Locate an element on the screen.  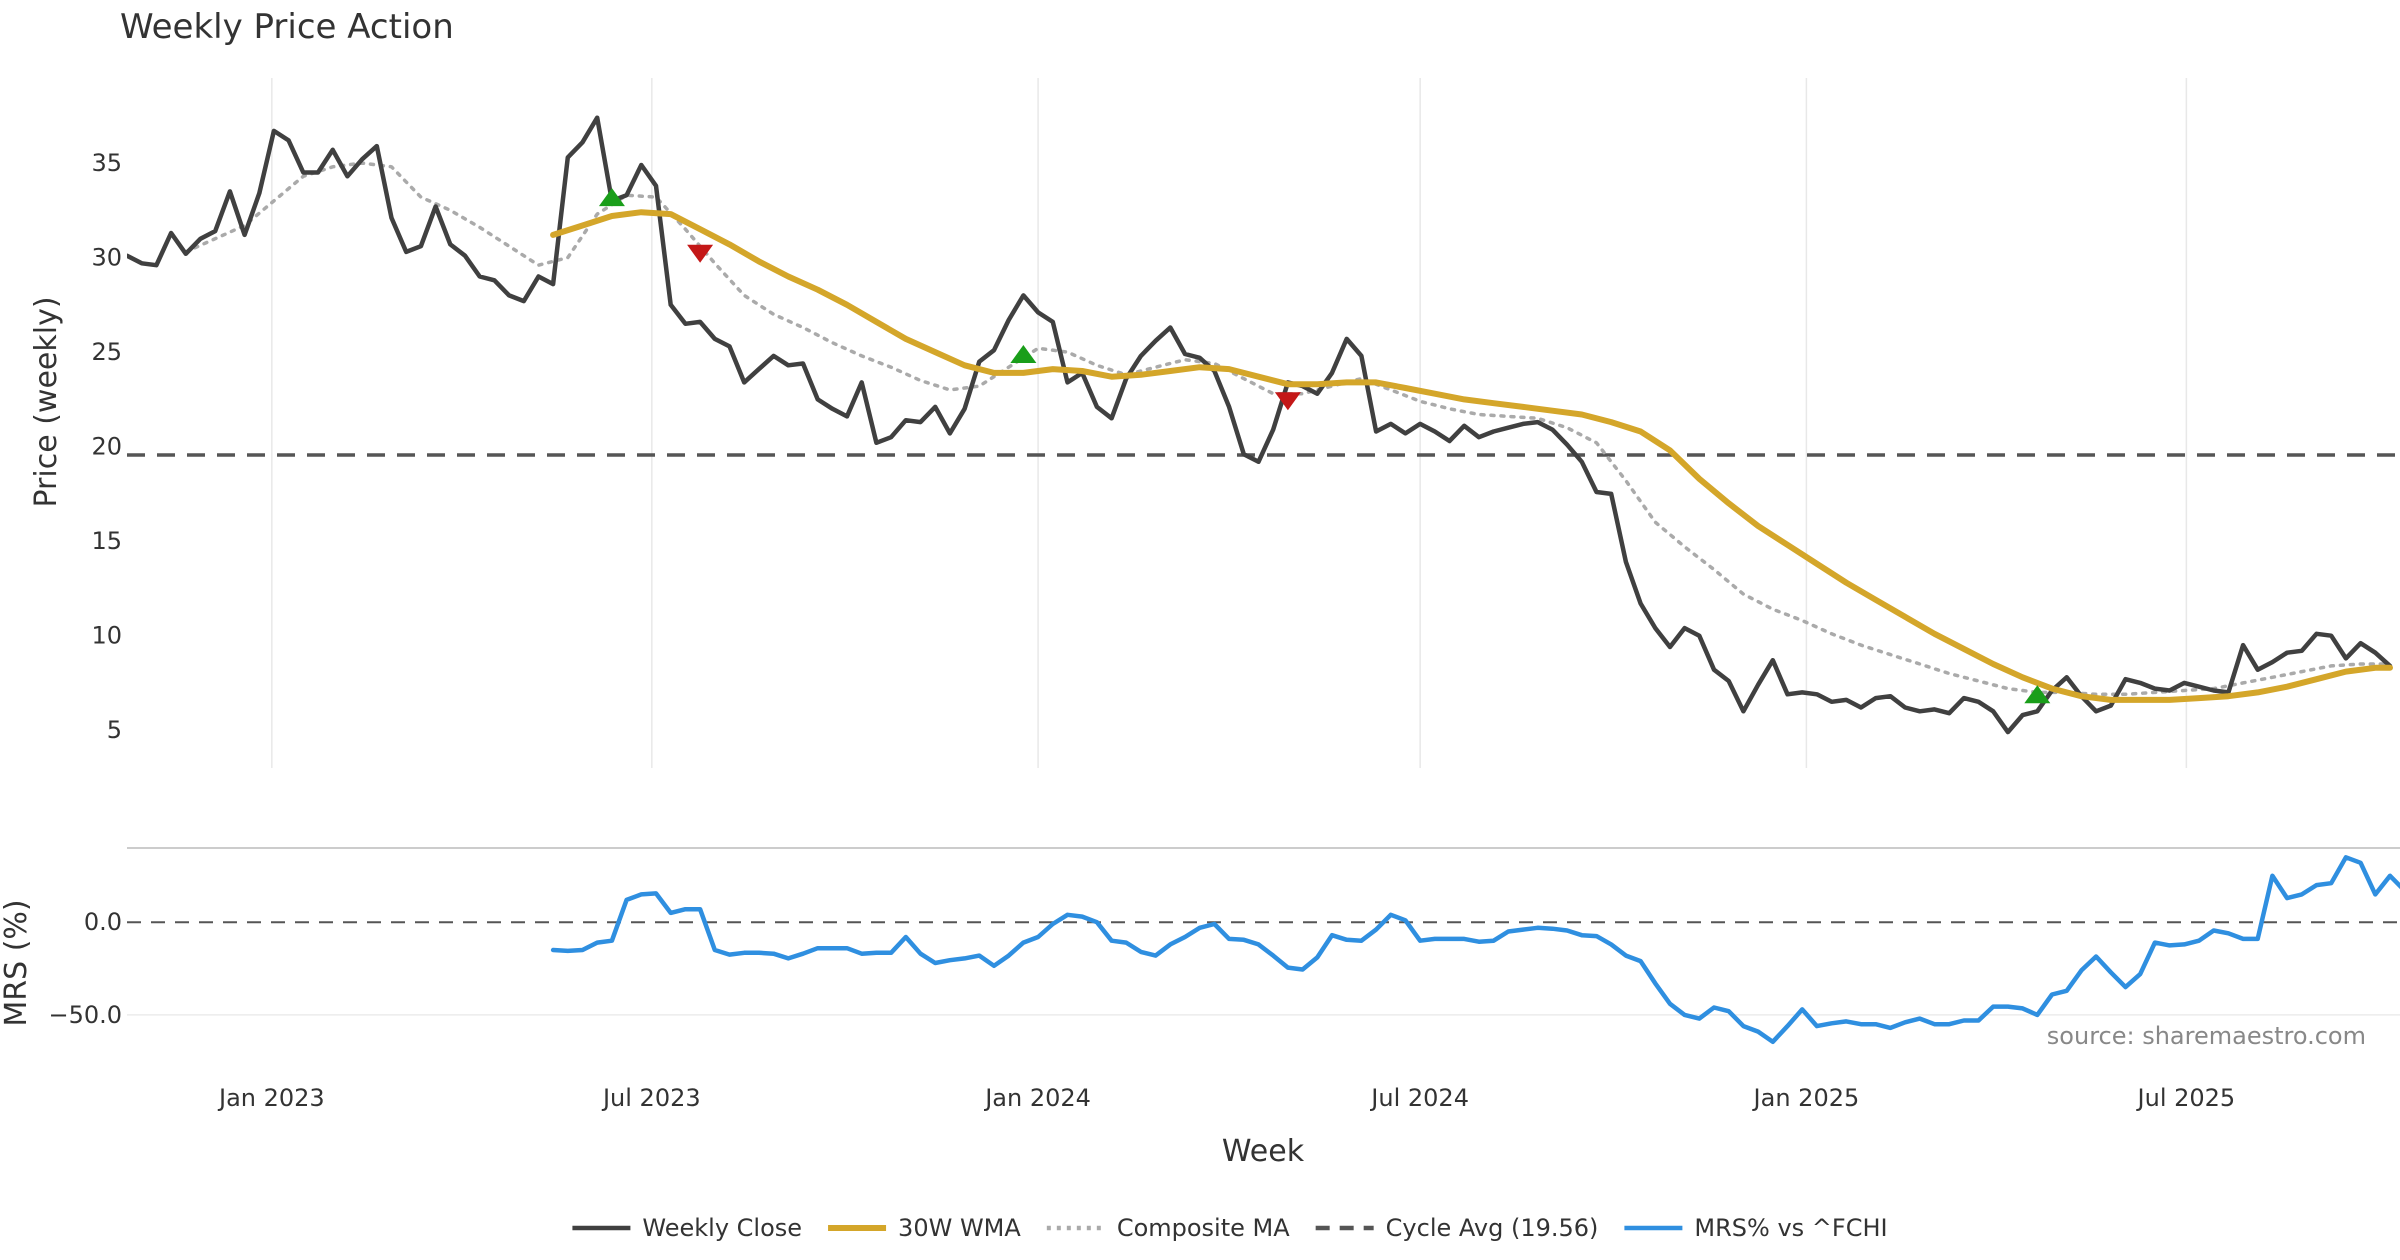
mrs-line is located at coordinates (1475, 950).